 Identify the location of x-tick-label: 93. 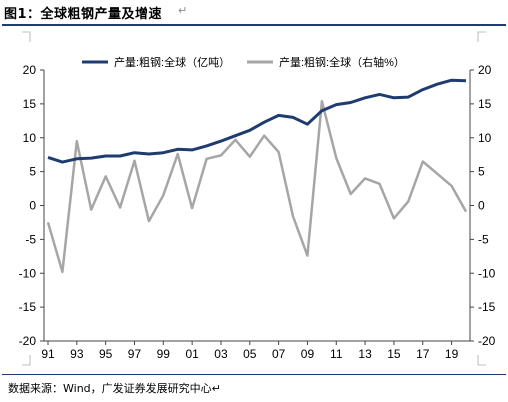
(77, 354).